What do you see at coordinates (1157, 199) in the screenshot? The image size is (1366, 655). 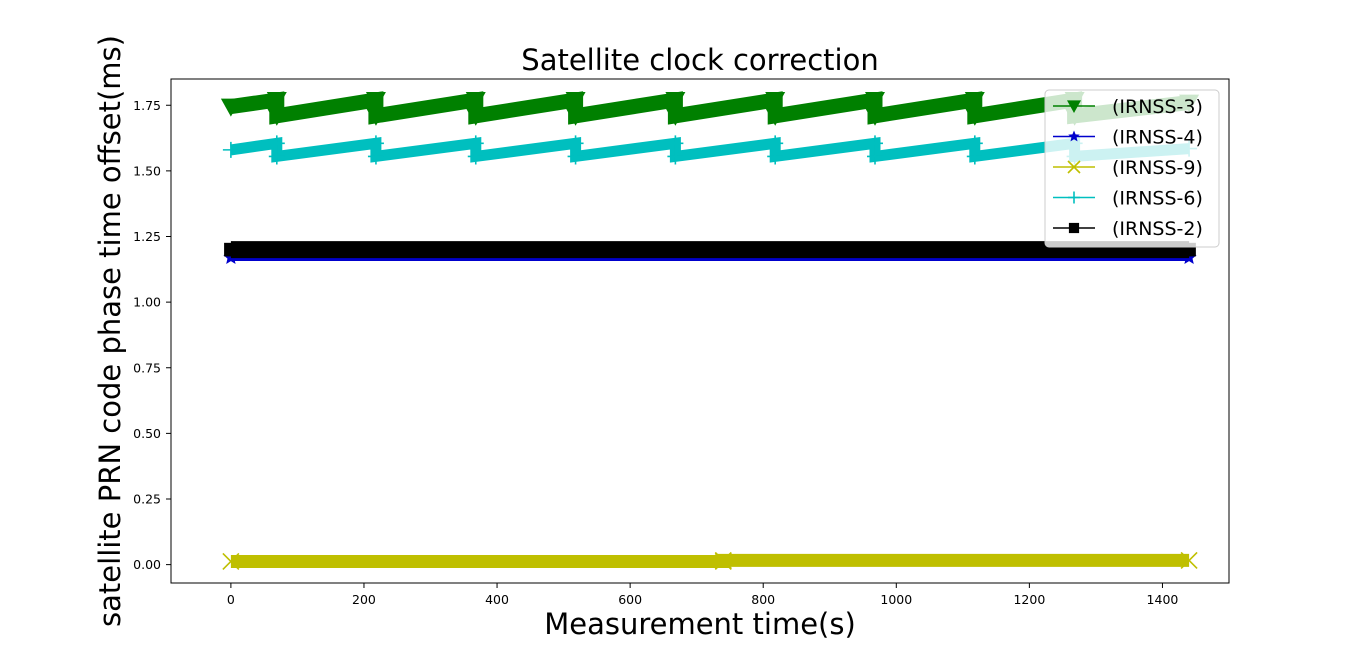 I see `legend-label: (IRNSS-6)` at bounding box center [1157, 199].